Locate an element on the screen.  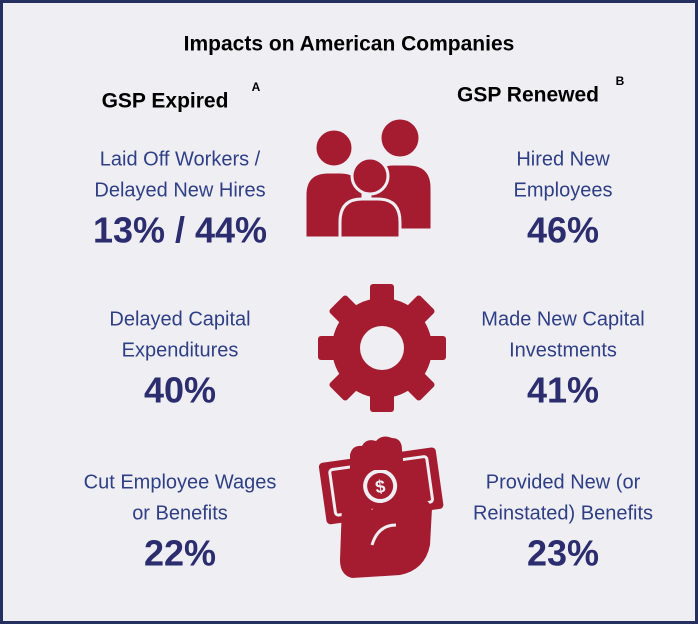
impact-label: Hired New is located at coordinates (563, 159).